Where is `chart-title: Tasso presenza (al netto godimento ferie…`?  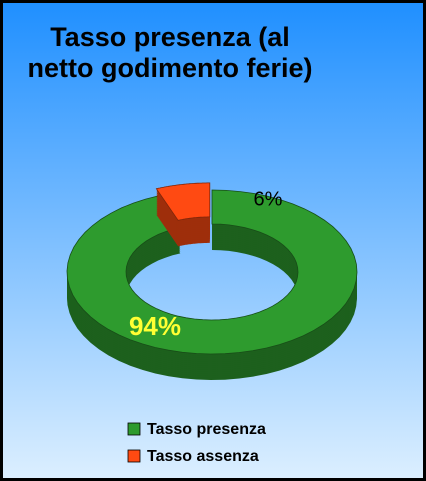 chart-title: Tasso presenza (al netto godimento ferie… is located at coordinates (170, 52).